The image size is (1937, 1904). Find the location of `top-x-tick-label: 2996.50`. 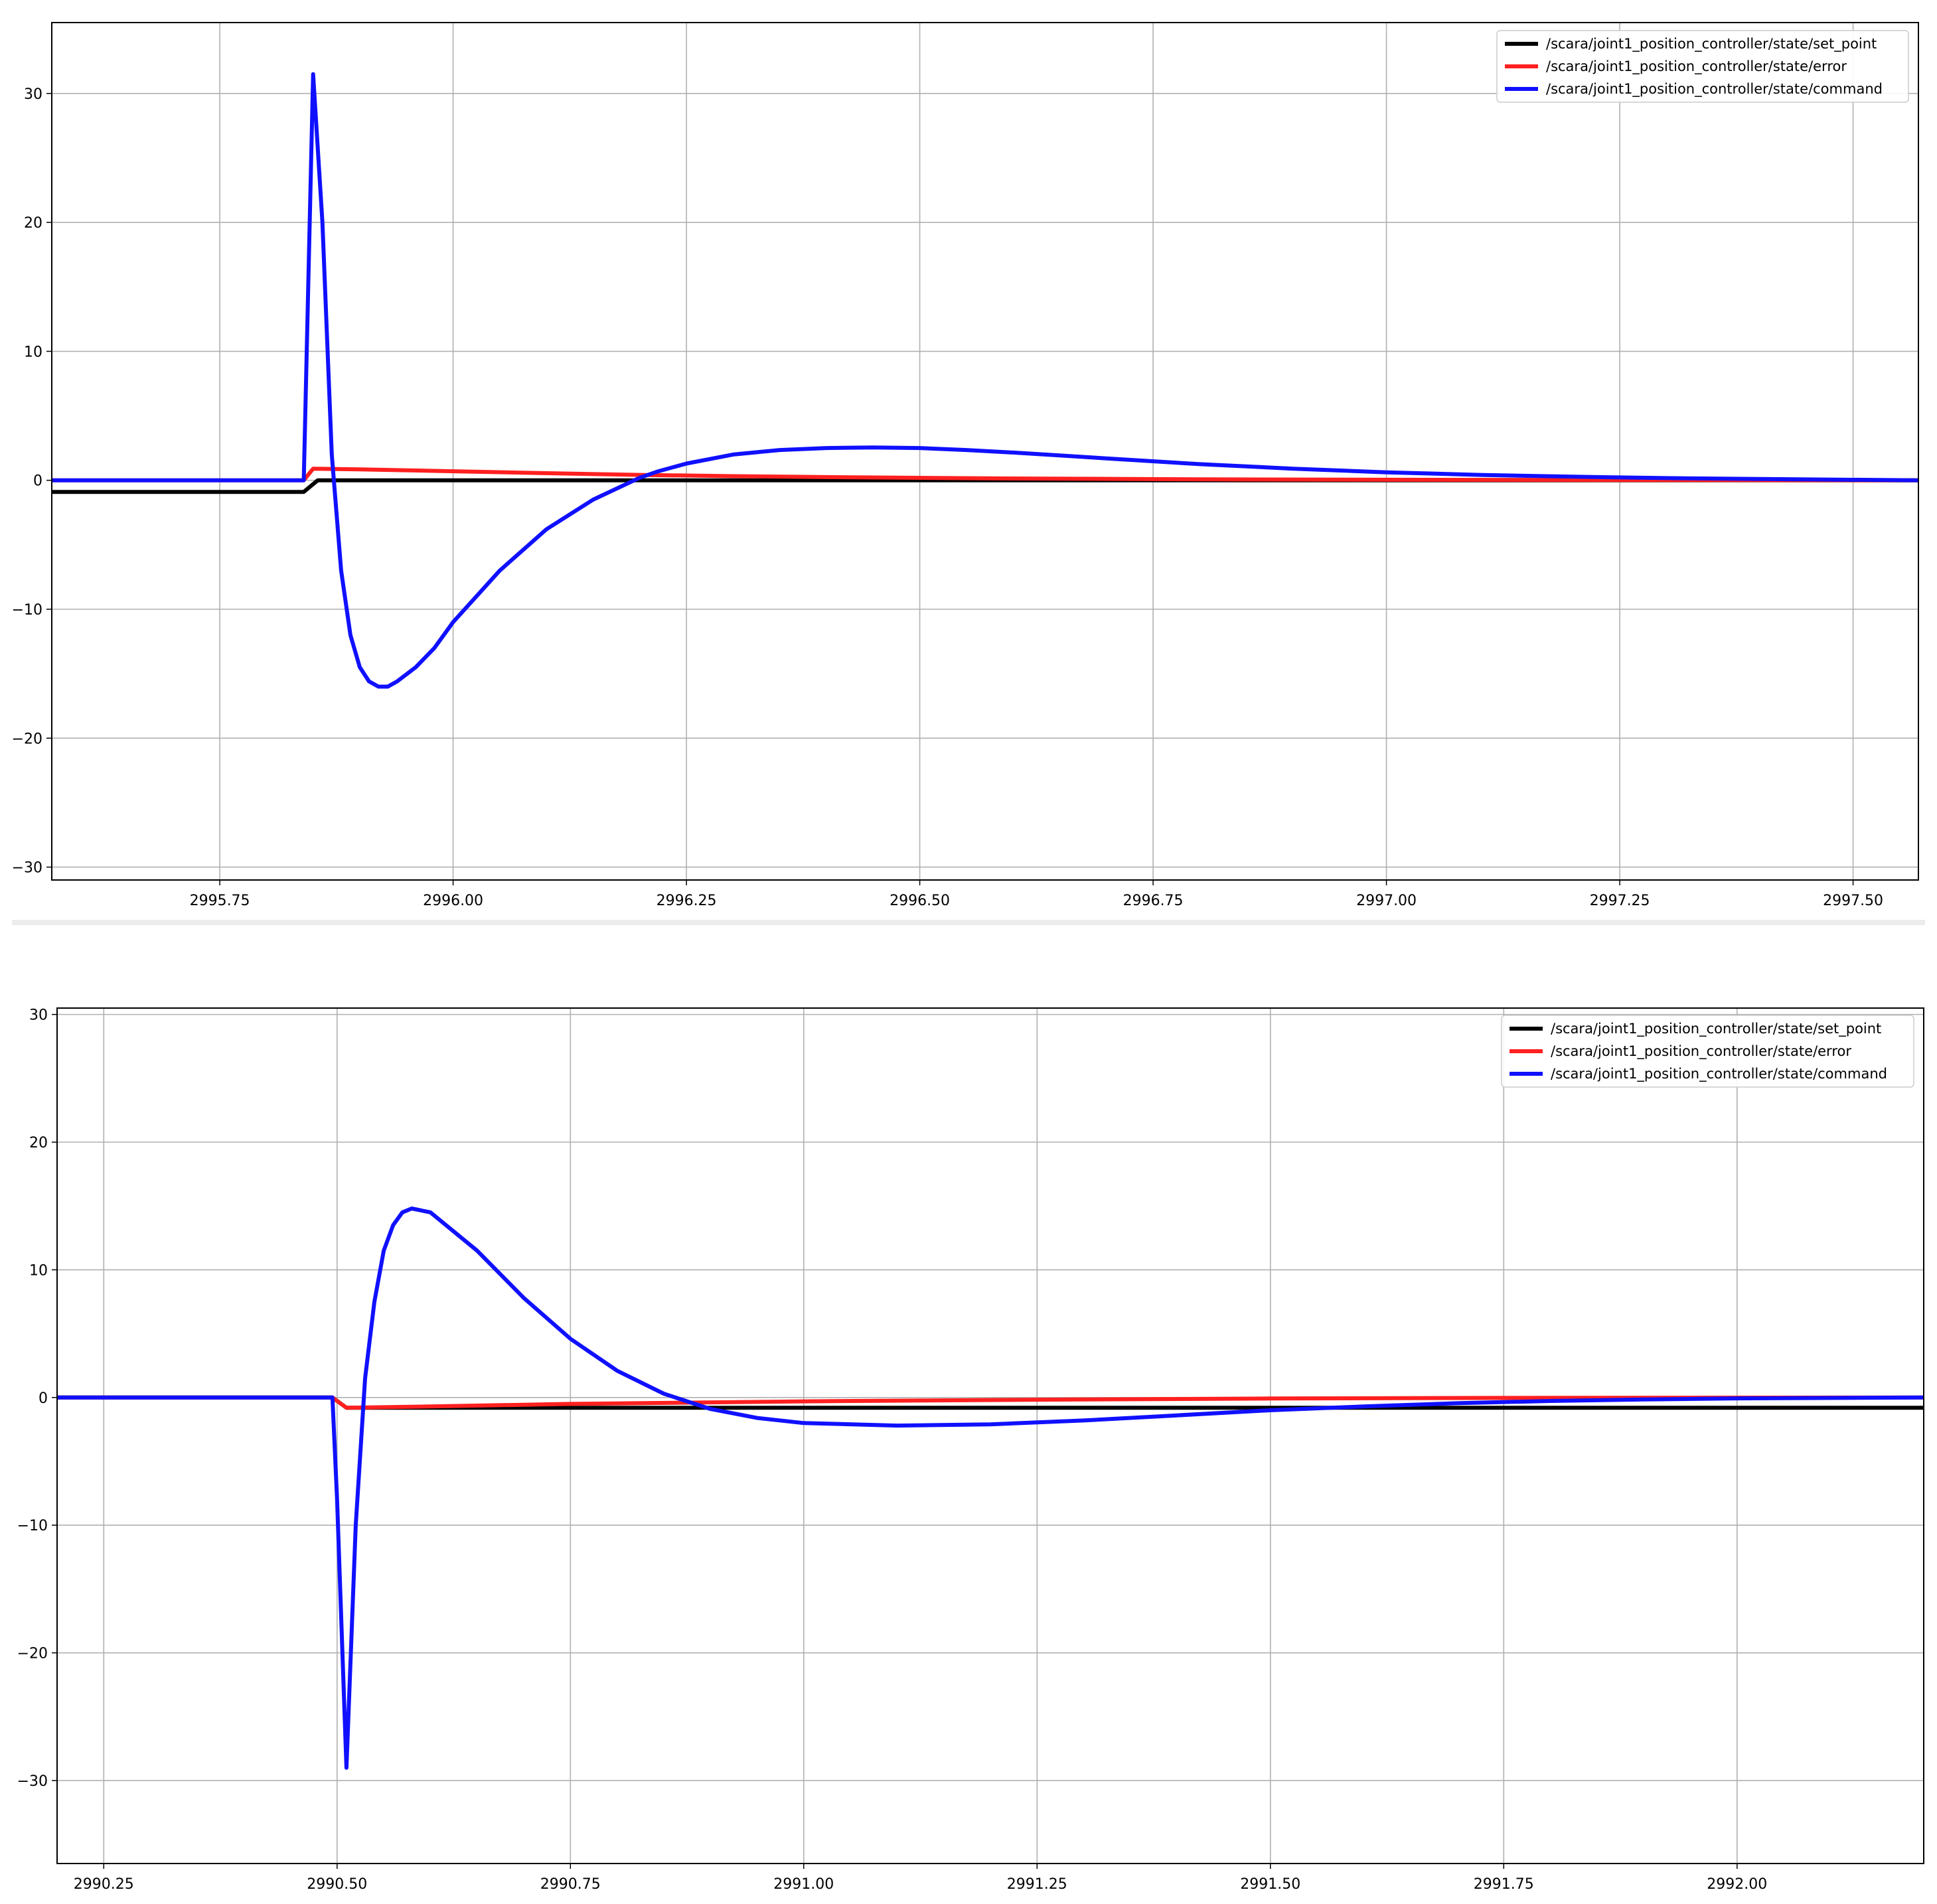

top-x-tick-label: 2996.50 is located at coordinates (920, 901).